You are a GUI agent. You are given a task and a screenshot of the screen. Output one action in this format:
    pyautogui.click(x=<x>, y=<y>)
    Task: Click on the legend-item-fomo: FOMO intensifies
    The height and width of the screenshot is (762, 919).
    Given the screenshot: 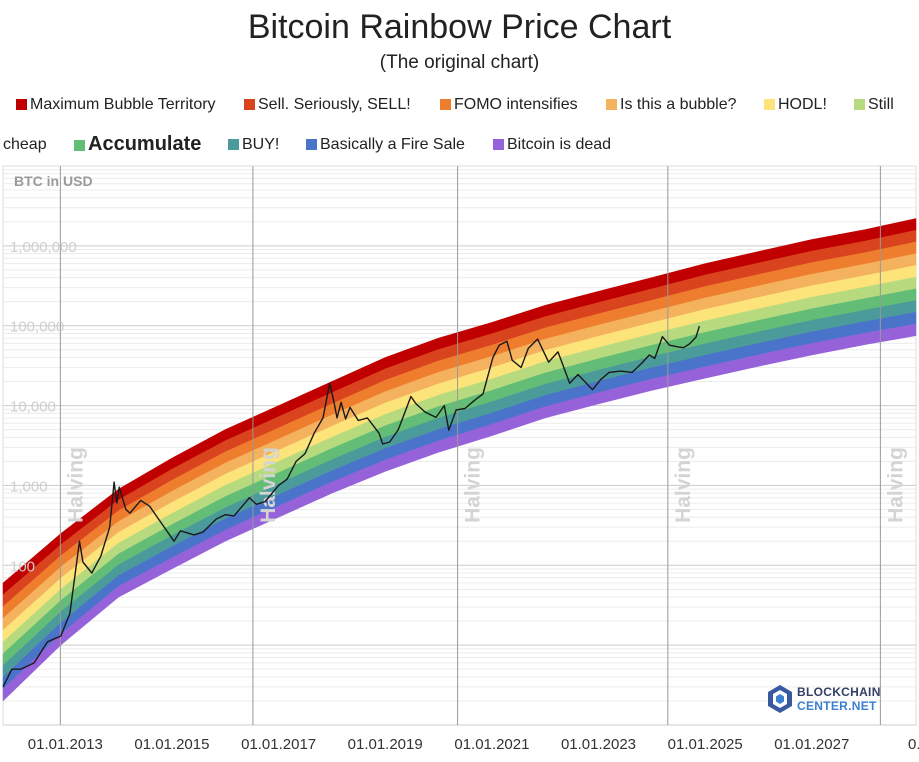 What is the action you would take?
    pyautogui.click(x=509, y=105)
    